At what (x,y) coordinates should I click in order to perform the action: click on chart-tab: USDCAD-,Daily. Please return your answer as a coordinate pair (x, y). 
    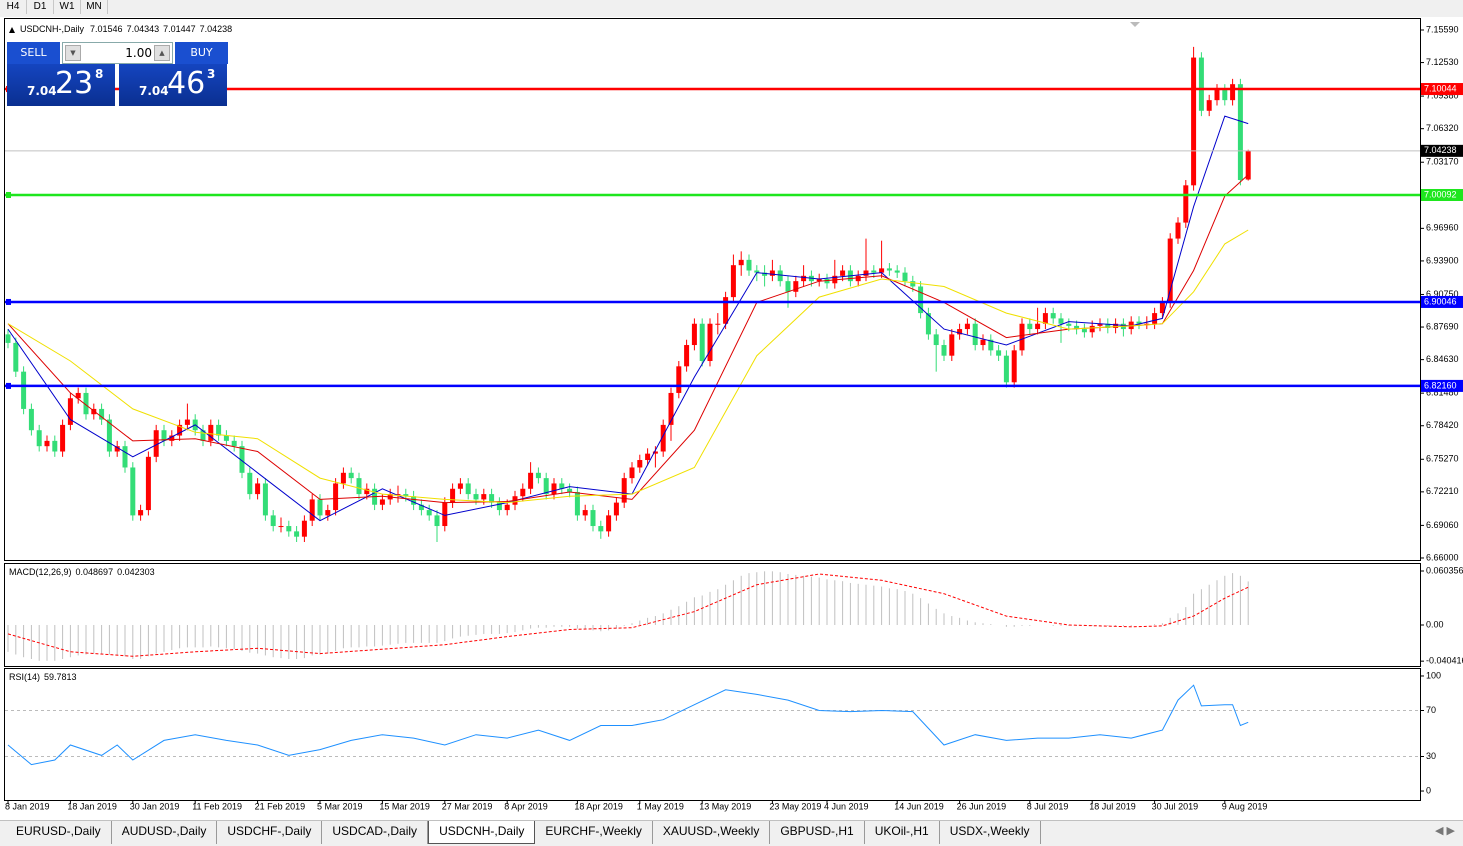
    Looking at the image, I should click on (375, 832).